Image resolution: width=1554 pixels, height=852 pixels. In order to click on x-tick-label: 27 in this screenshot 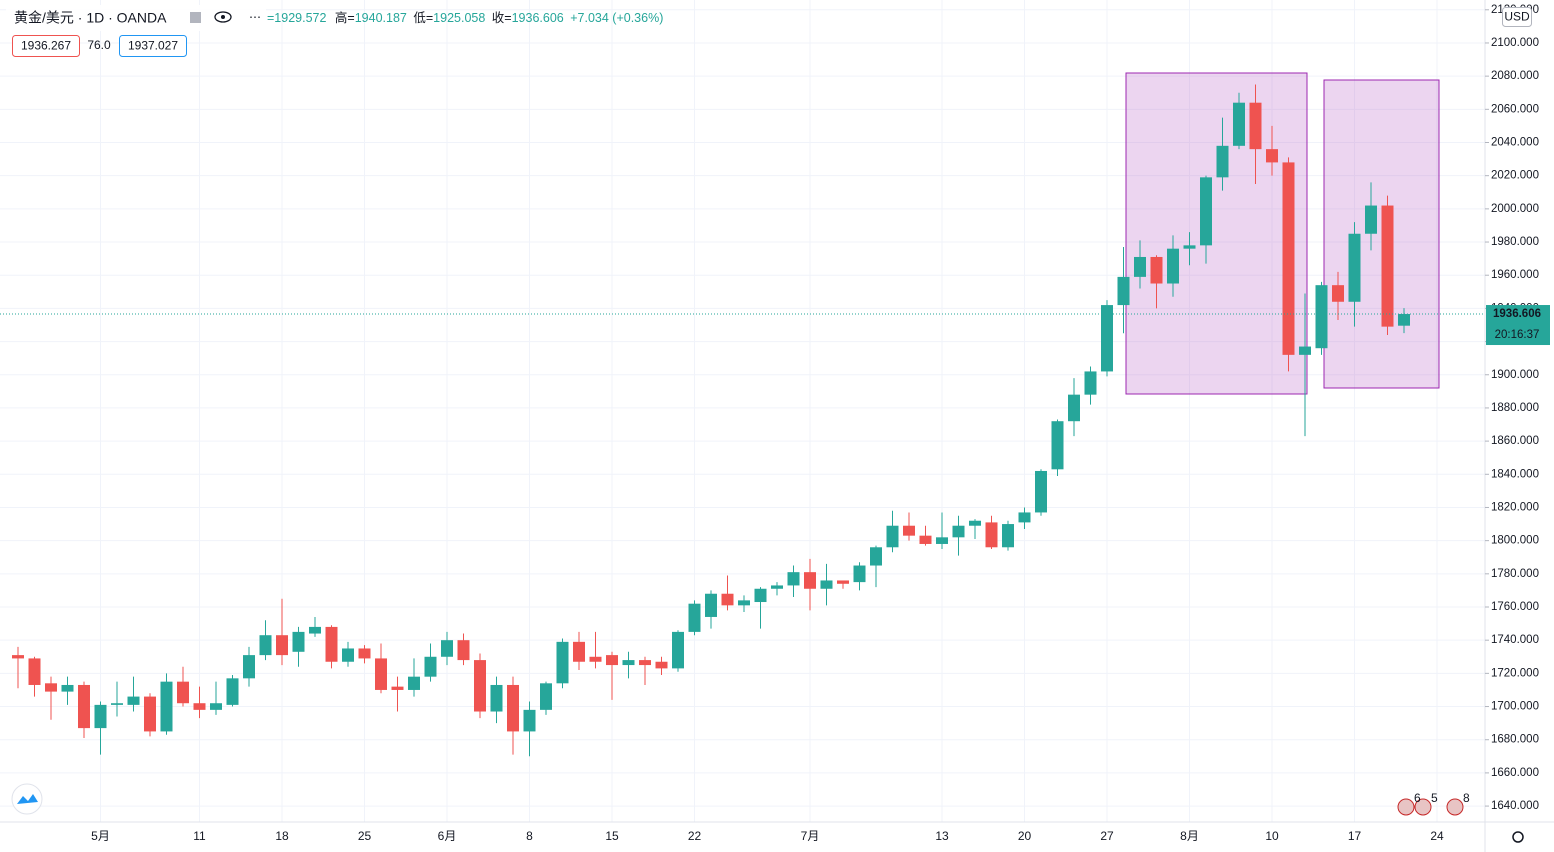, I will do `click(1107, 836)`.